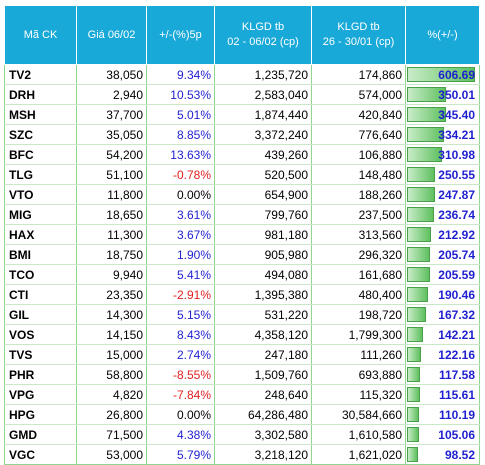 The width and height of the screenshot is (485, 465). Describe the element at coordinates (358, 174) in the screenshot. I see `vol2-cell: 148,480` at that location.